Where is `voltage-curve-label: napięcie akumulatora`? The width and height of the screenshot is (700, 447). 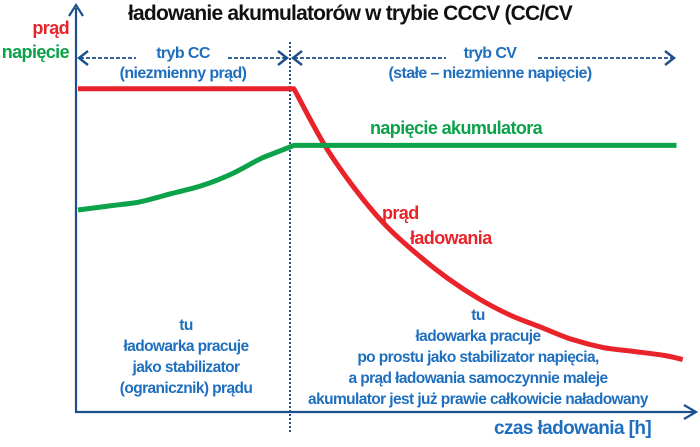 voltage-curve-label: napięcie akumulatora is located at coordinates (456, 128).